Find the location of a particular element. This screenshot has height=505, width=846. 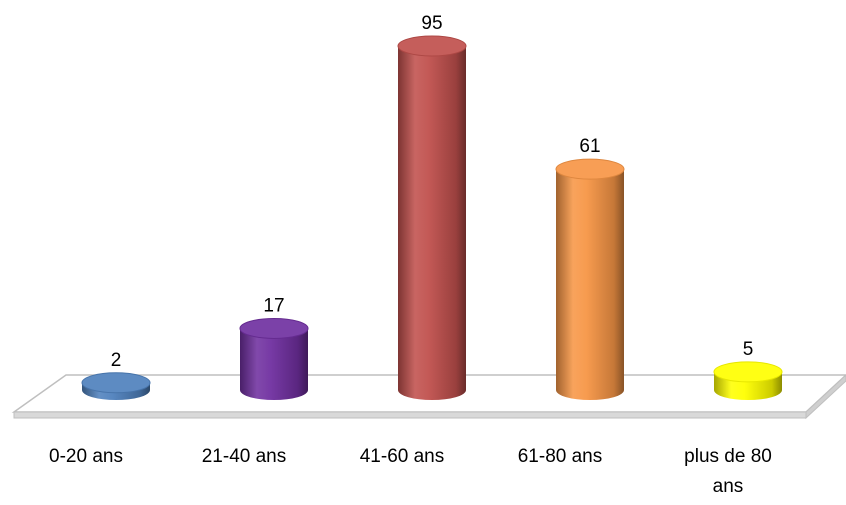

value-label: 17 is located at coordinates (273, 305).